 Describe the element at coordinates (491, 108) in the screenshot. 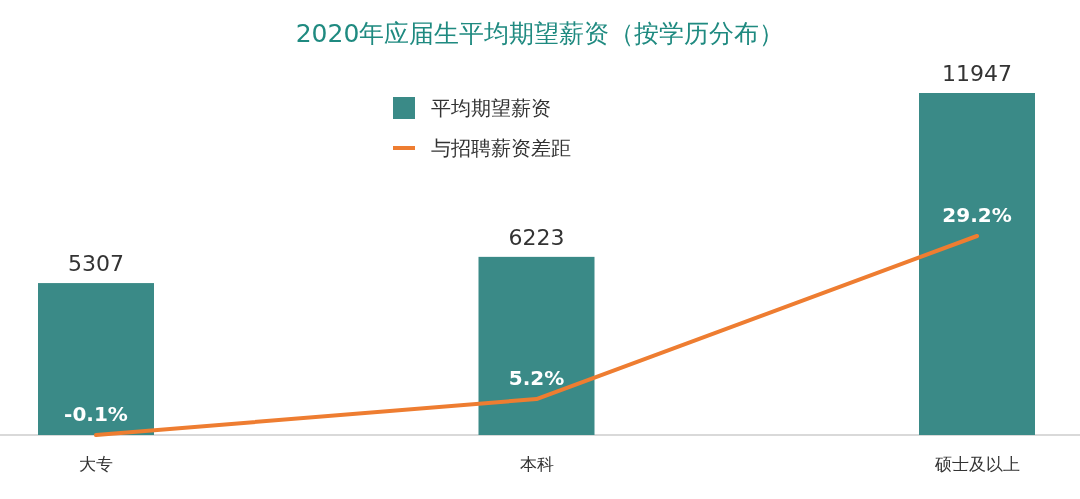

I see `legend-label: 平均期望薪资` at that location.